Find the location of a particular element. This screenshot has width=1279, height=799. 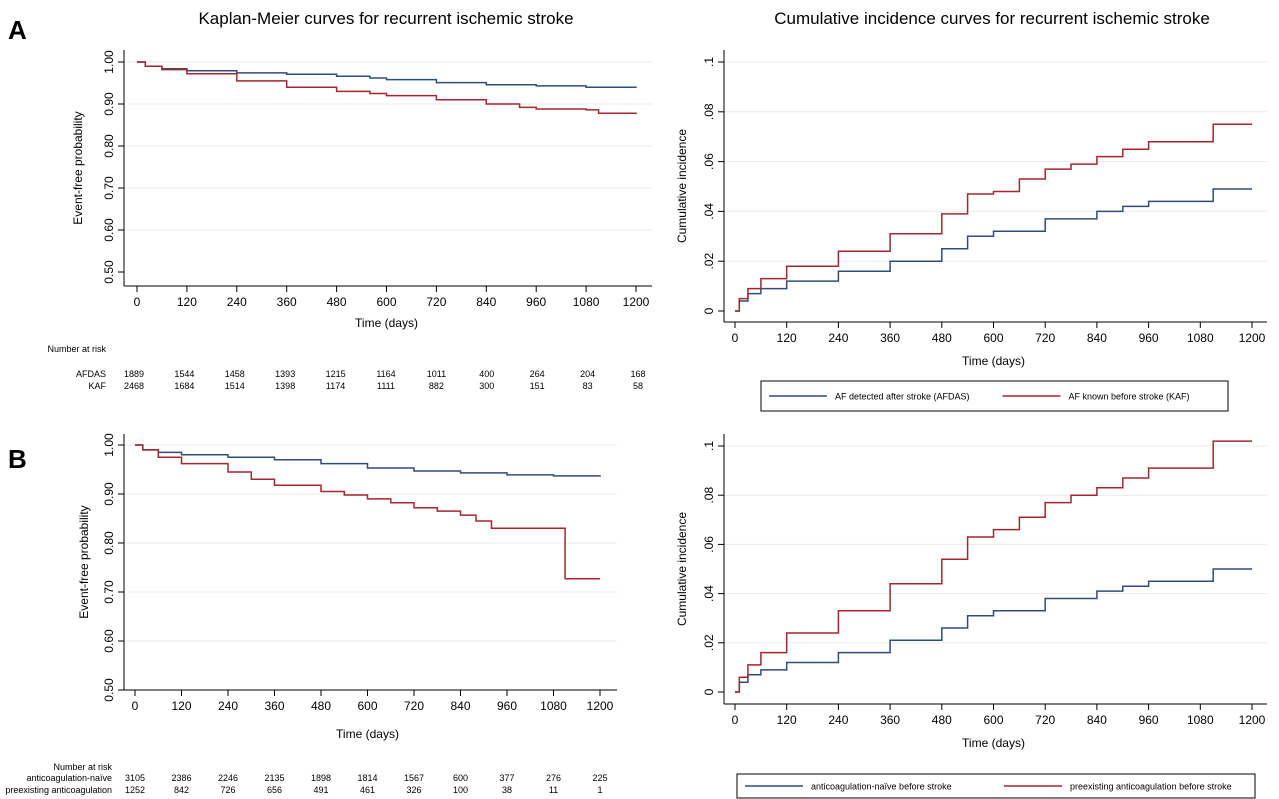

risk-value: 204 is located at coordinates (587, 374).